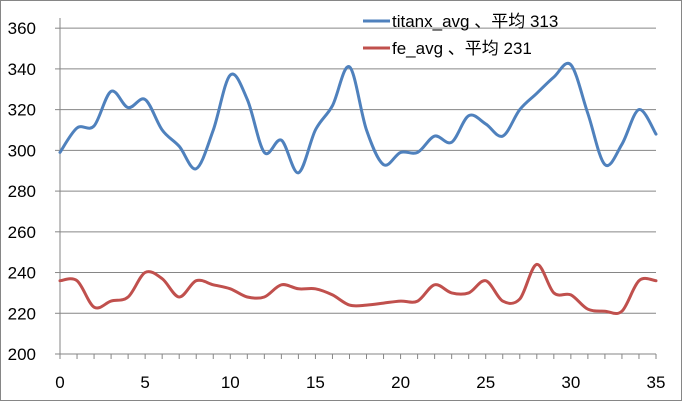 This screenshot has height=401, width=682. What do you see at coordinates (22, 28) in the screenshot?
I see `y-tick-label: 360` at bounding box center [22, 28].